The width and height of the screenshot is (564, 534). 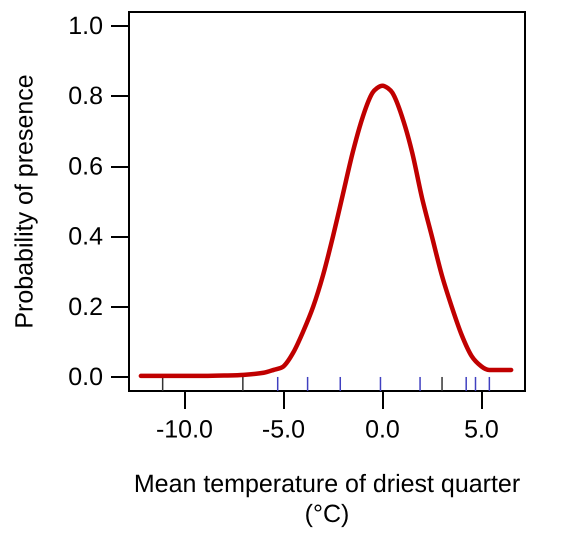 What do you see at coordinates (85, 166) in the screenshot?
I see `y-tick-label: 0.6` at bounding box center [85, 166].